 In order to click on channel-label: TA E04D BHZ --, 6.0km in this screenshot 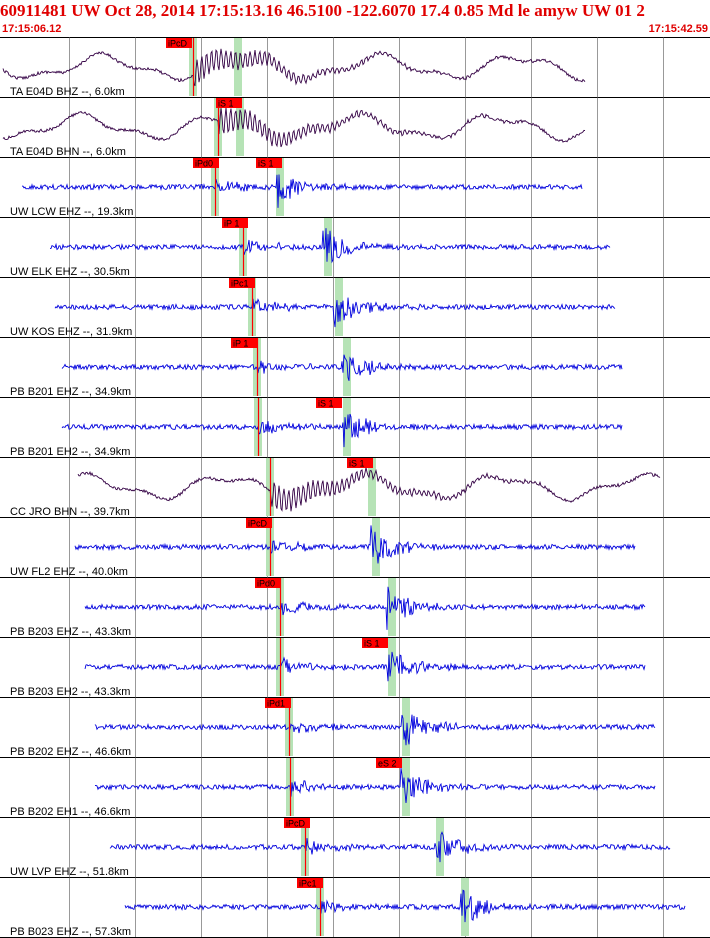, I will do `click(67, 92)`.